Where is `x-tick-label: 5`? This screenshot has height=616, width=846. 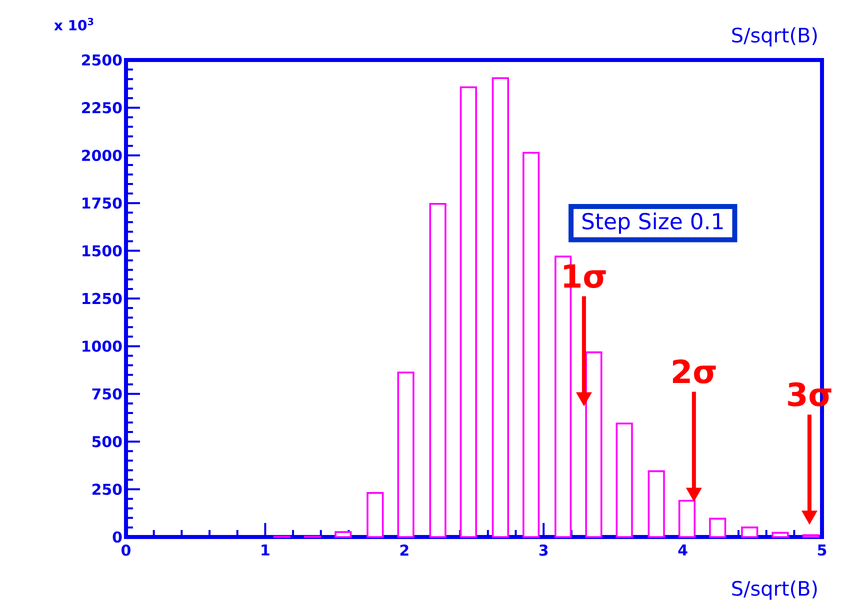 x-tick-label: 5 is located at coordinates (822, 550).